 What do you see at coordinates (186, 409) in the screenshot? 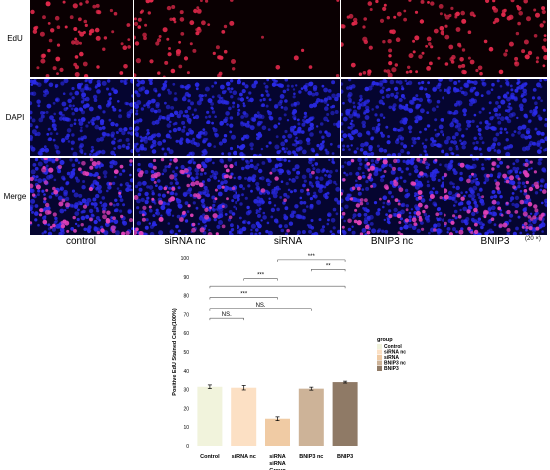
I see `y-tick-label-2: 20` at bounding box center [186, 409].